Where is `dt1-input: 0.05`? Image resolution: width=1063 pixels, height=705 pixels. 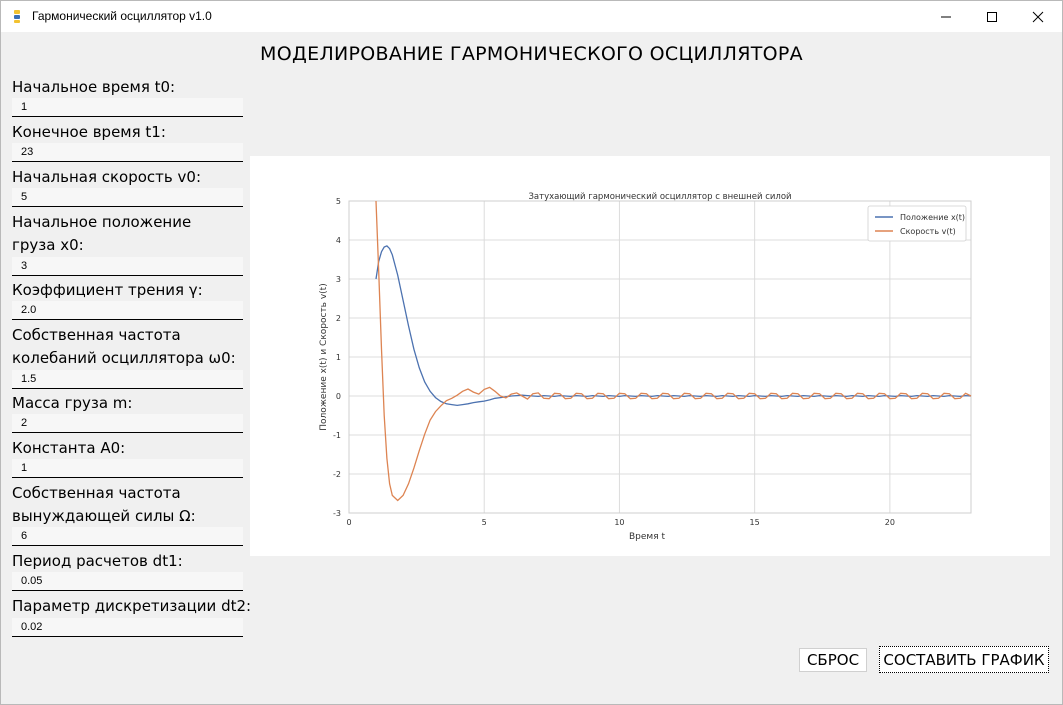 dt1-input: 0.05 is located at coordinates (127, 581).